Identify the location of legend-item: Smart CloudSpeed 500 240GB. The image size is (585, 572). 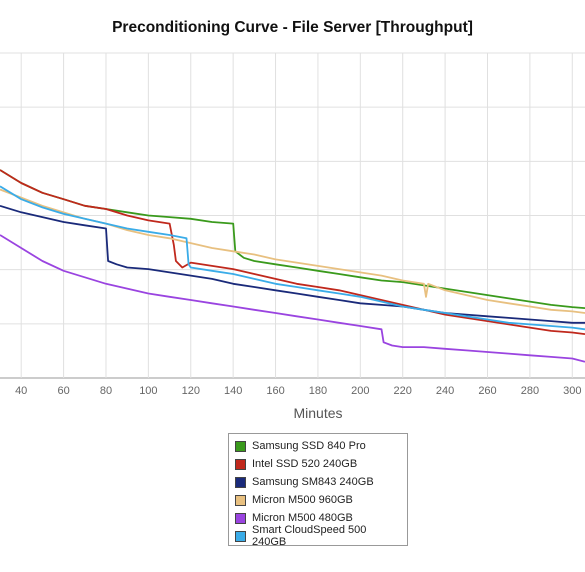
(318, 536).